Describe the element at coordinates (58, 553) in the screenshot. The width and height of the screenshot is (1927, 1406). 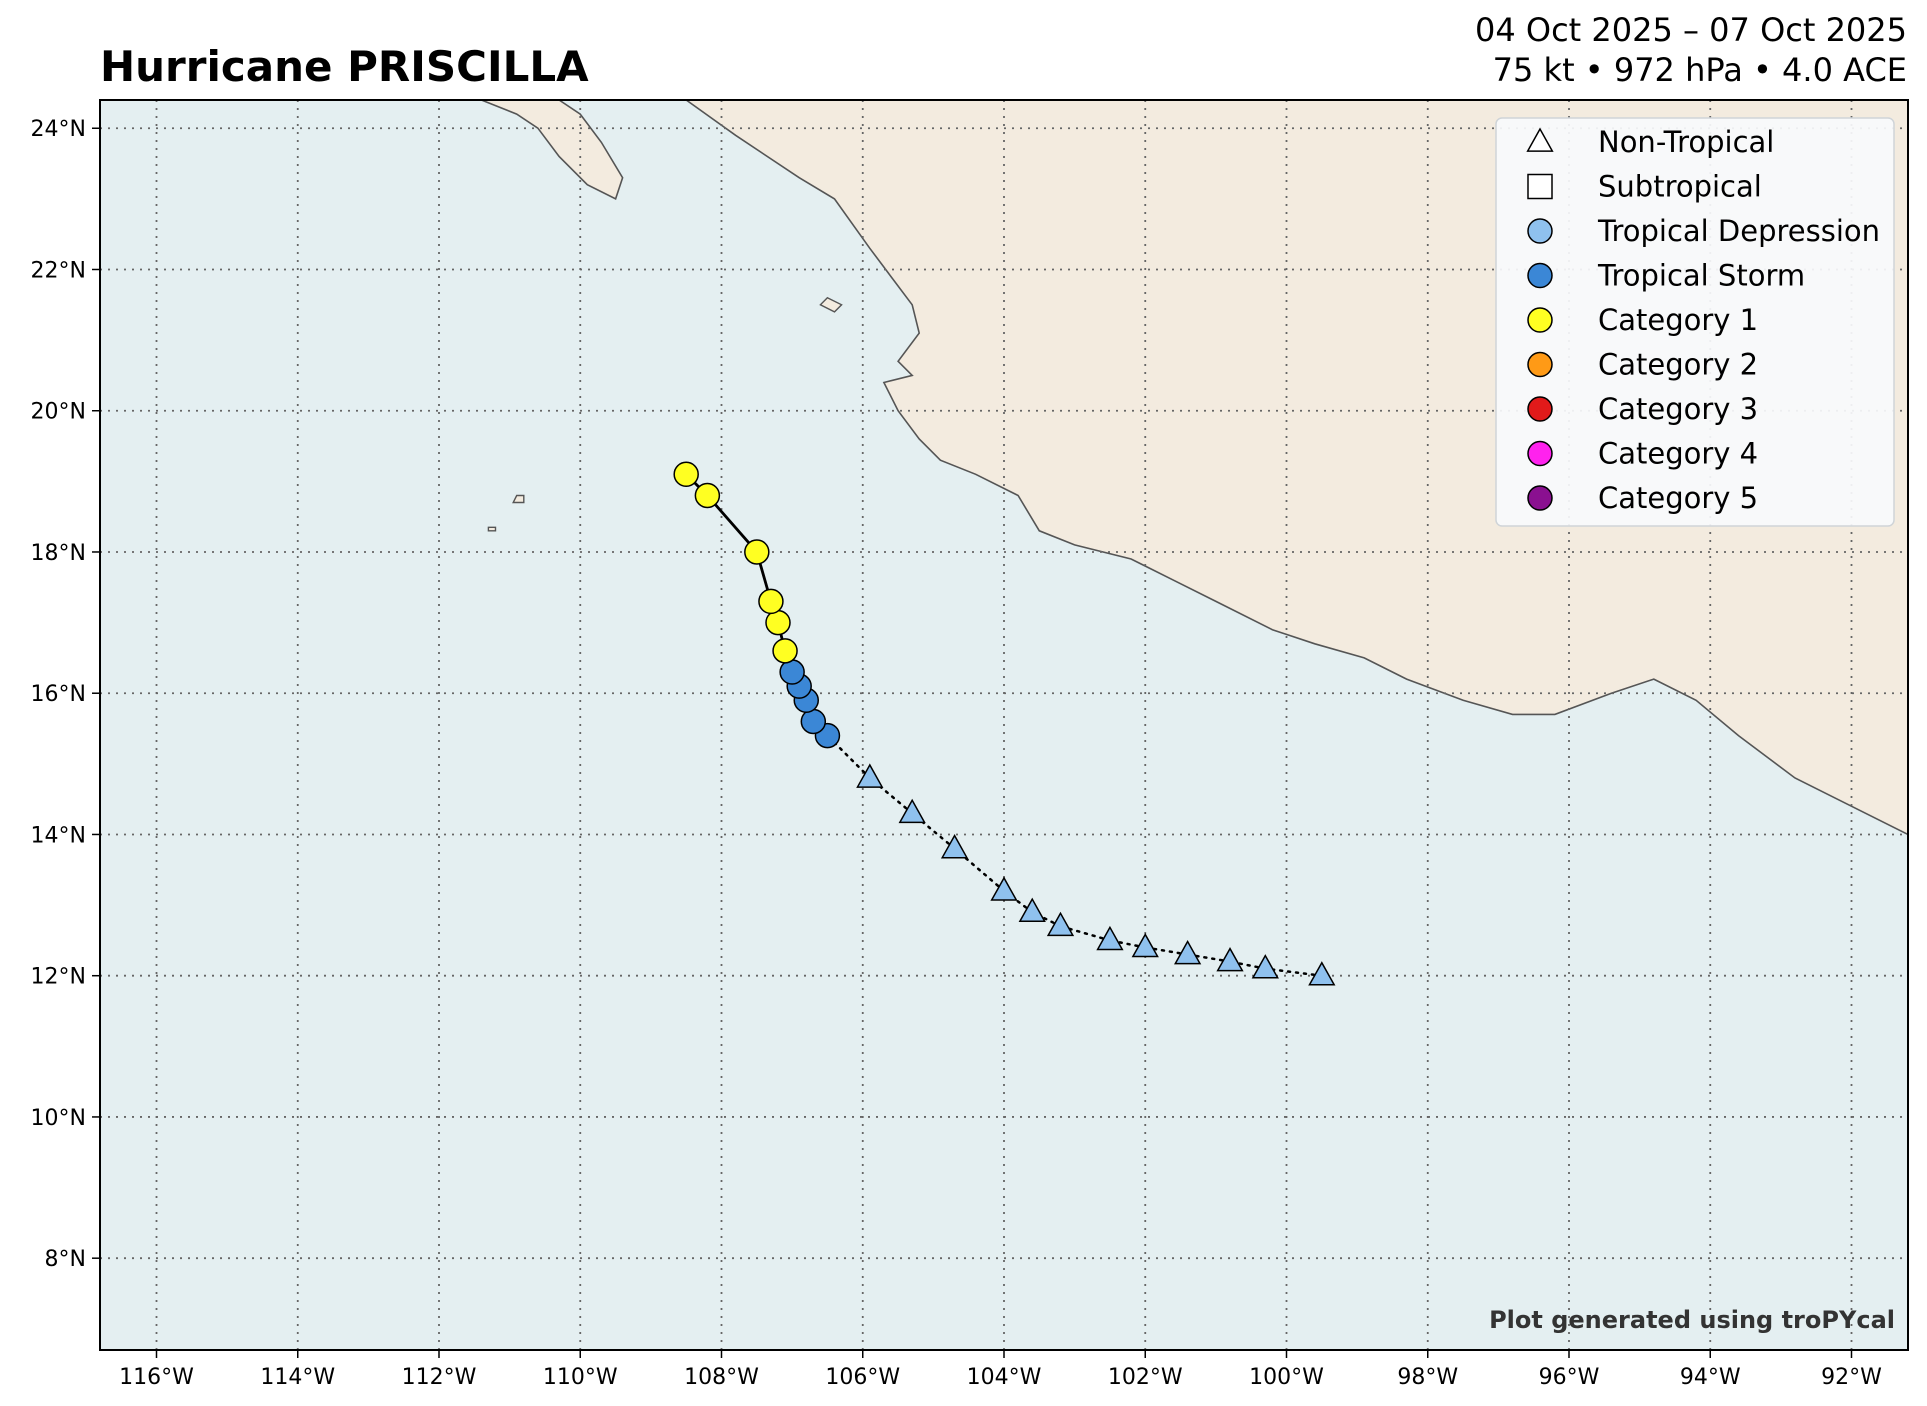
I see `lat-tick-label: 18°N` at that location.